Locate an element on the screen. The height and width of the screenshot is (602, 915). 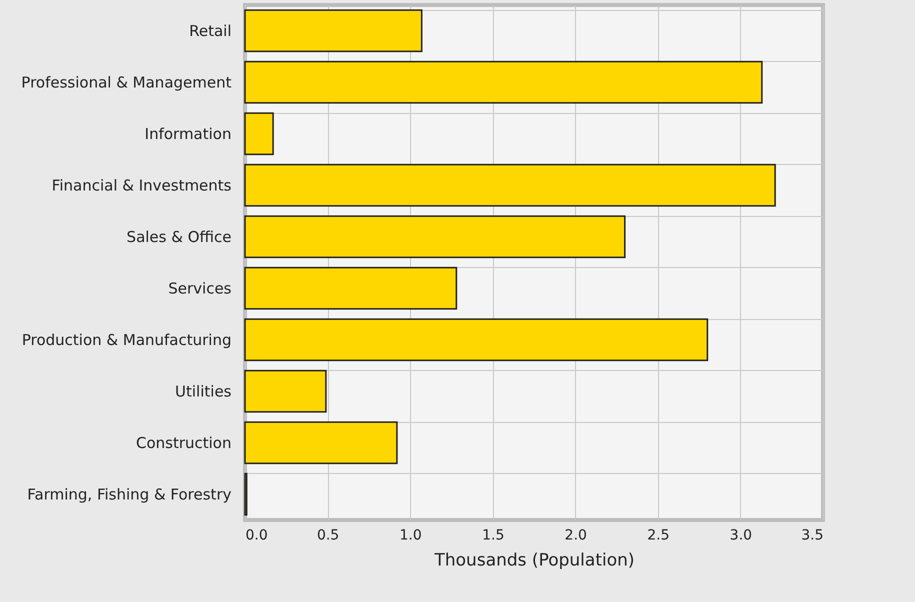
x-tick-label: 3.5 is located at coordinates (812, 536).